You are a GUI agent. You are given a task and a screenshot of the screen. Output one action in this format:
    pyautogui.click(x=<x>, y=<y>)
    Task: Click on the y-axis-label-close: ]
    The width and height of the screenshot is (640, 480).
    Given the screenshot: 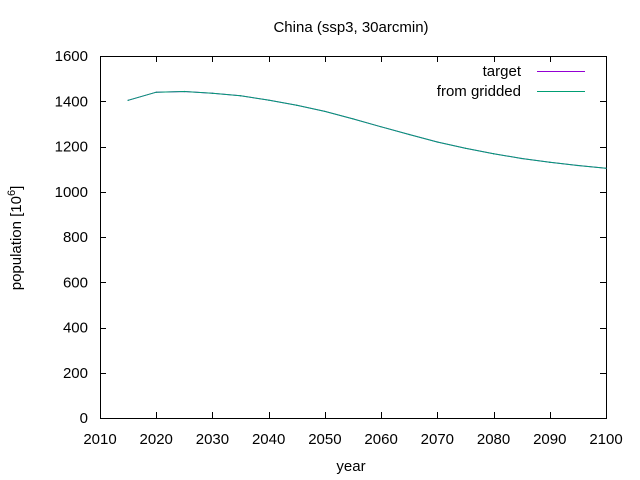 What is the action you would take?
    pyautogui.click(x=16, y=188)
    